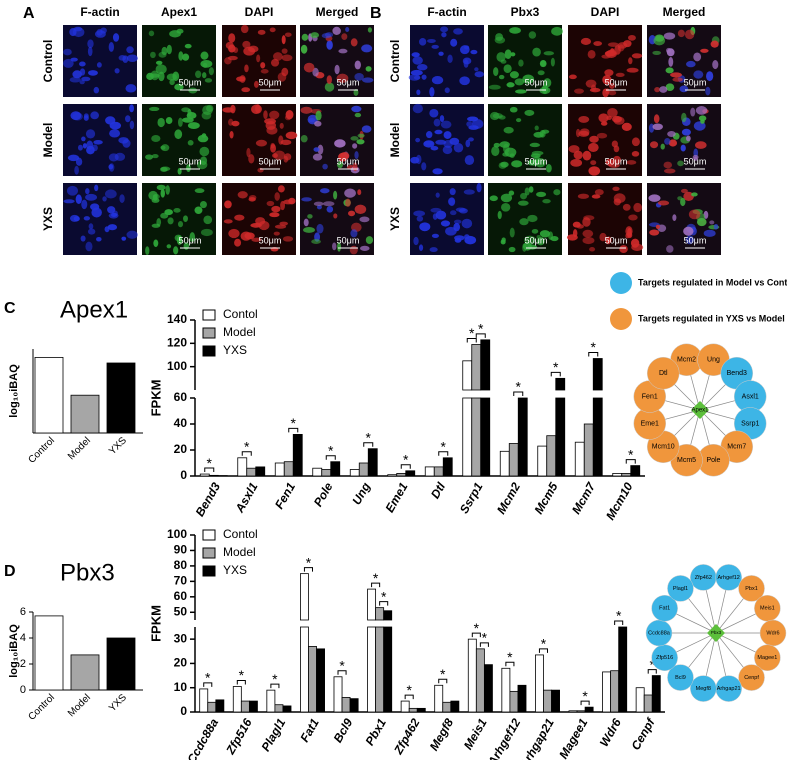 This screenshot has height=760, width=787. Describe the element at coordinates (376, 732) in the screenshot. I see `x-tick-label: Pbx1` at that location.